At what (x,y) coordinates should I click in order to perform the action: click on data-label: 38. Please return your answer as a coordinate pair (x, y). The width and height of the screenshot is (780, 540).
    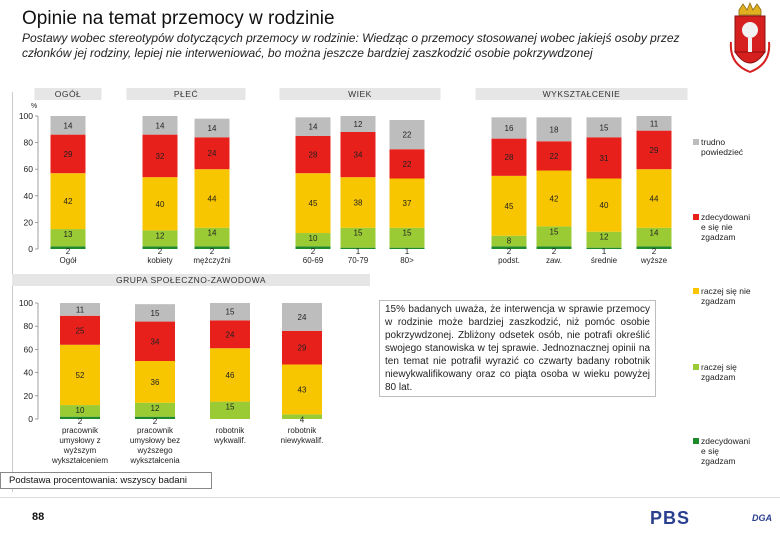
    Looking at the image, I should click on (358, 202).